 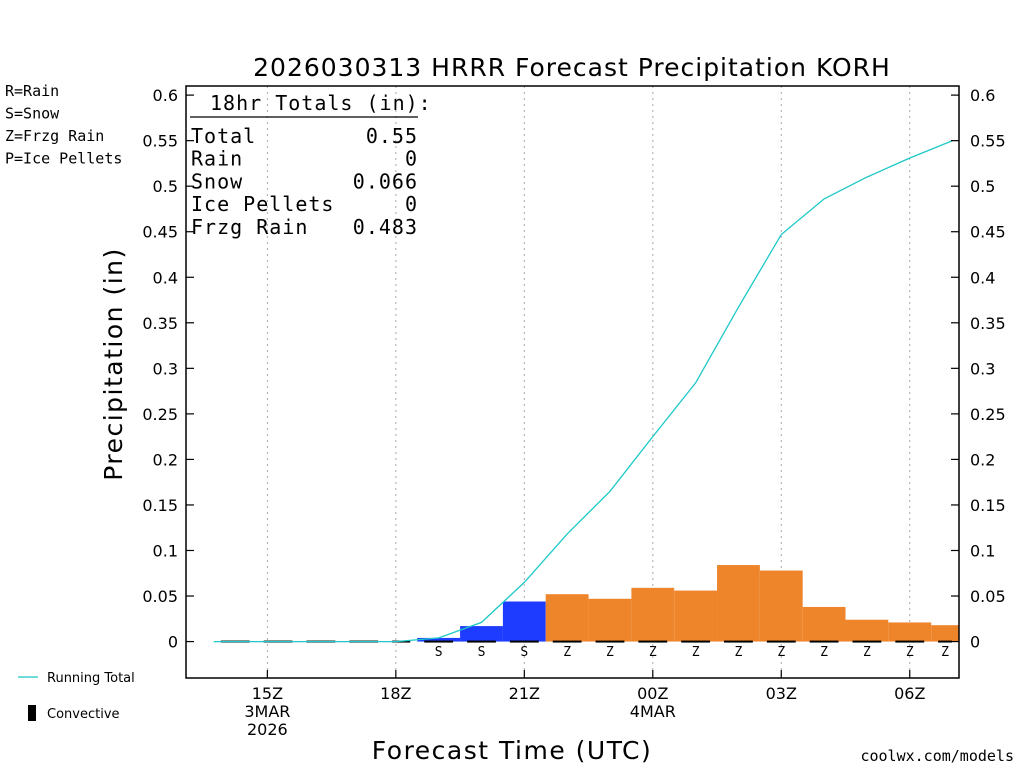 What do you see at coordinates (160, 505) in the screenshot?
I see `y-tick-label: 0.15` at bounding box center [160, 505].